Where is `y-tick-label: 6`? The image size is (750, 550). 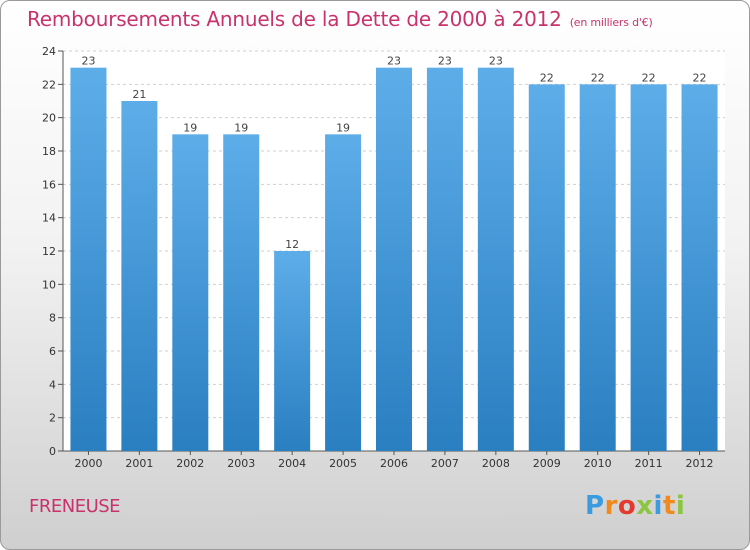 y-tick-label: 6 is located at coordinates (52, 351).